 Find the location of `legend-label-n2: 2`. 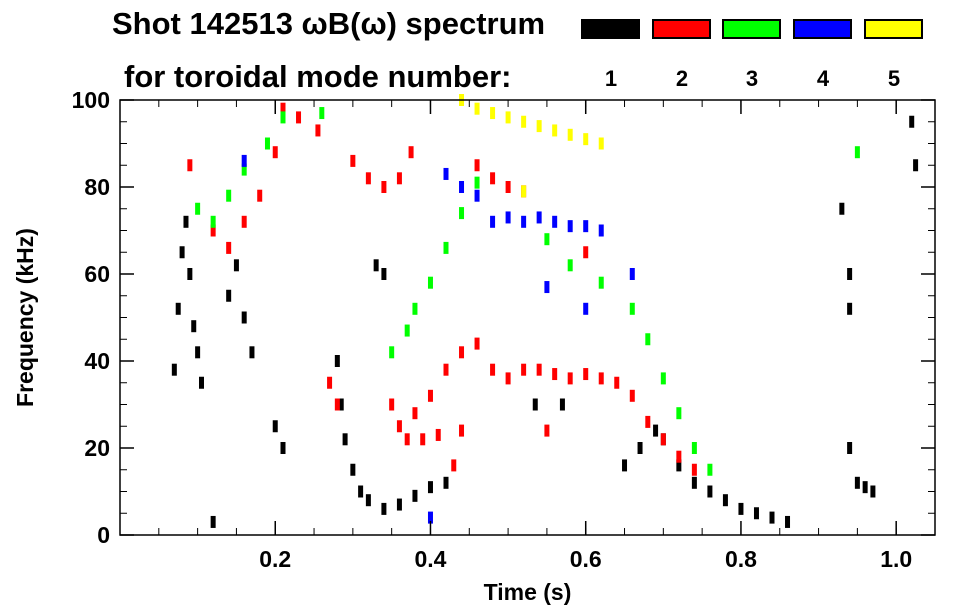

legend-label-n2: 2 is located at coordinates (682, 78).